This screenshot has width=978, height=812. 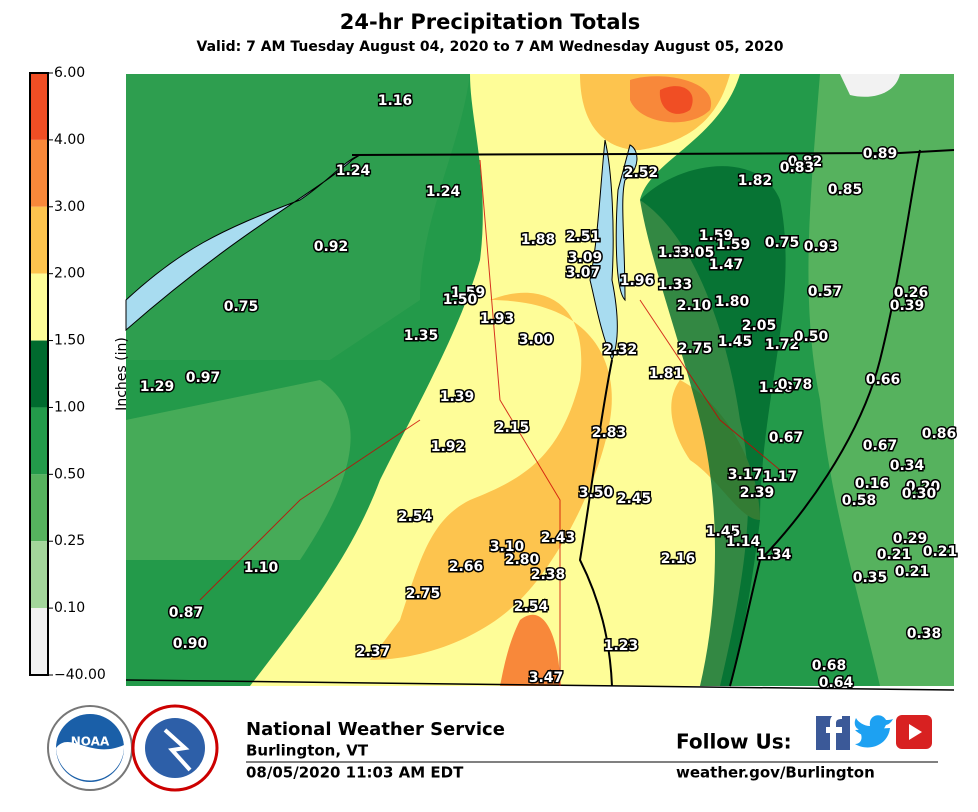 What do you see at coordinates (203, 378) in the screenshot?
I see `station-value: 0.97` at bounding box center [203, 378].